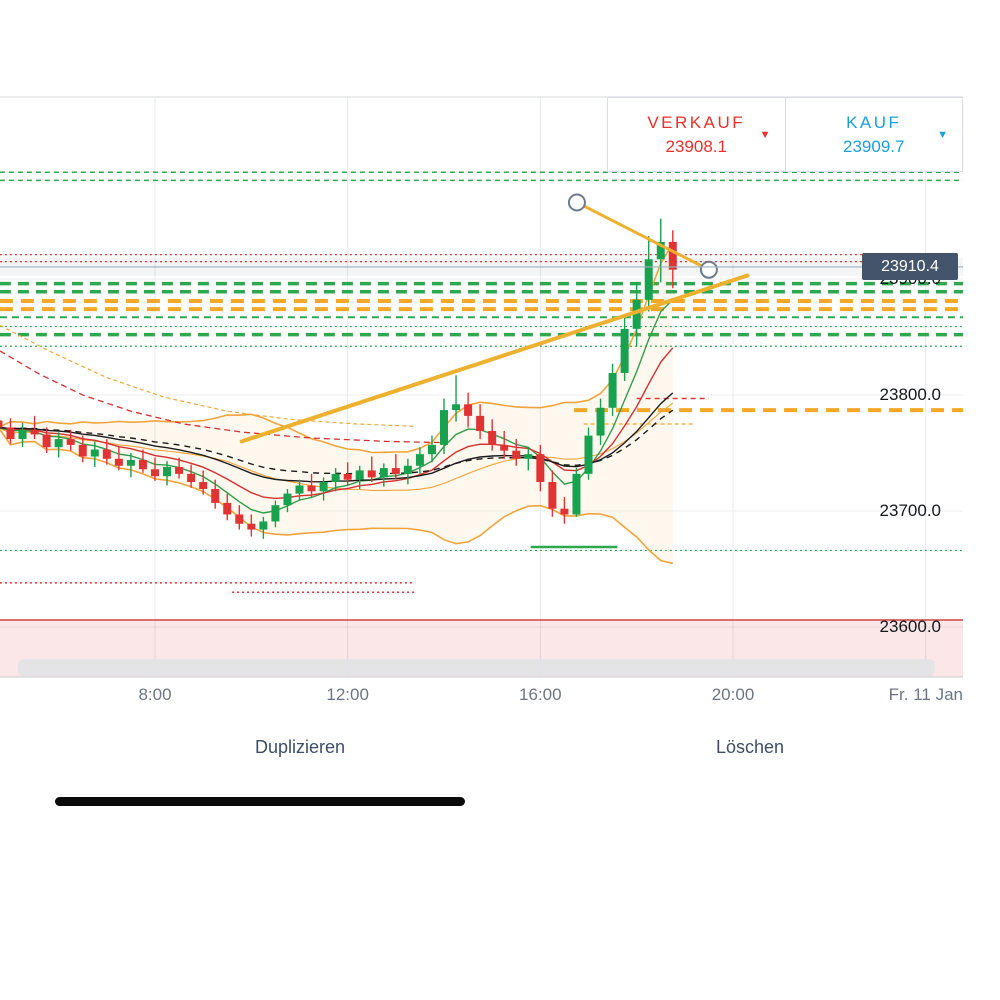 Image resolution: width=1000 pixels, height=1000 pixels. Describe the element at coordinates (873, 134) in the screenshot. I see `buy-button: KAUF 23909.7 ▼` at that location.